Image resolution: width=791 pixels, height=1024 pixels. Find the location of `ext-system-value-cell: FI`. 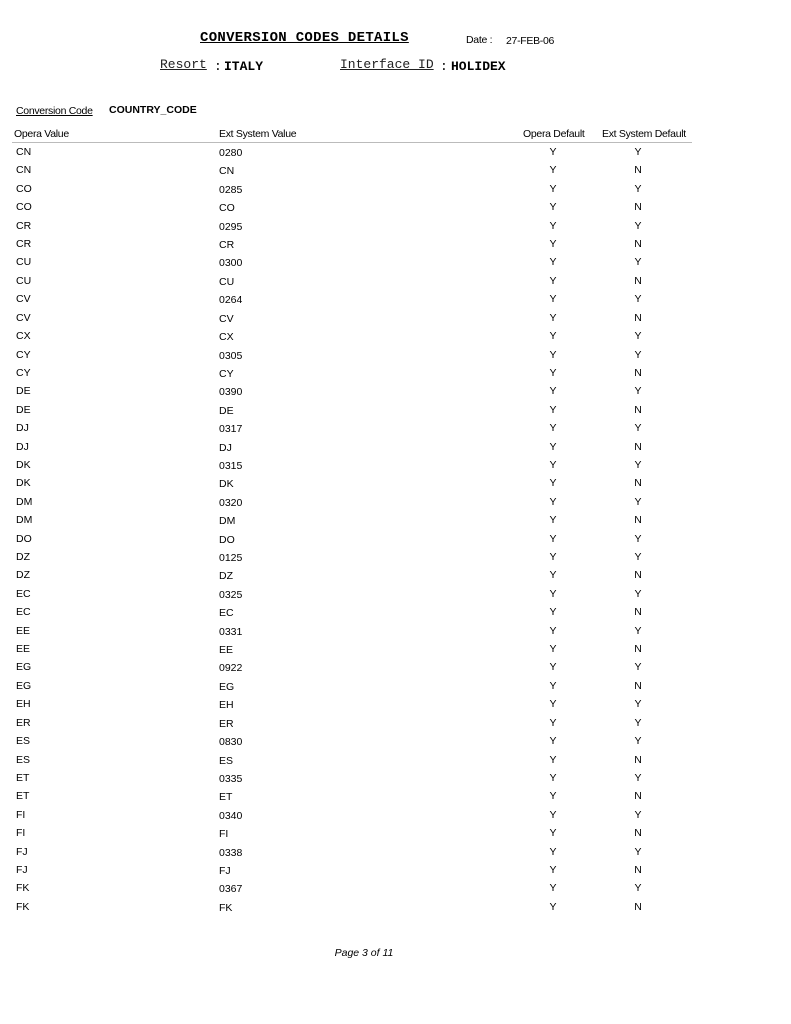

ext-system-value-cell: FI is located at coordinates (224, 834).